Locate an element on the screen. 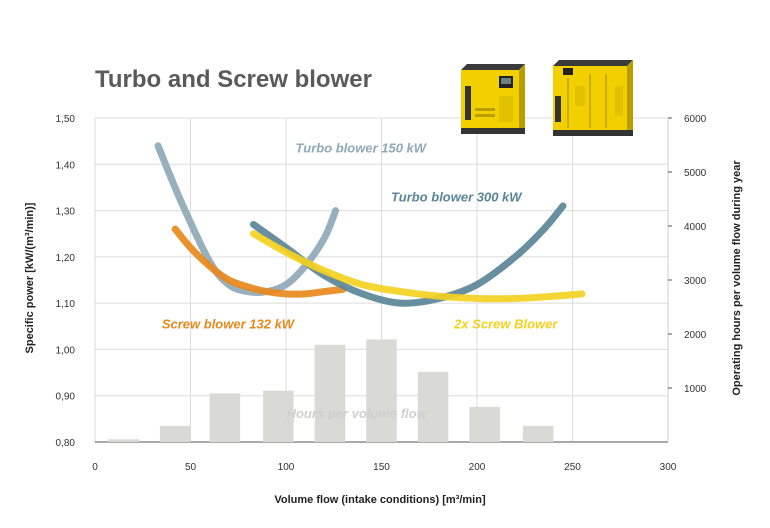  y-tick-label: 1,00 is located at coordinates (66, 350).